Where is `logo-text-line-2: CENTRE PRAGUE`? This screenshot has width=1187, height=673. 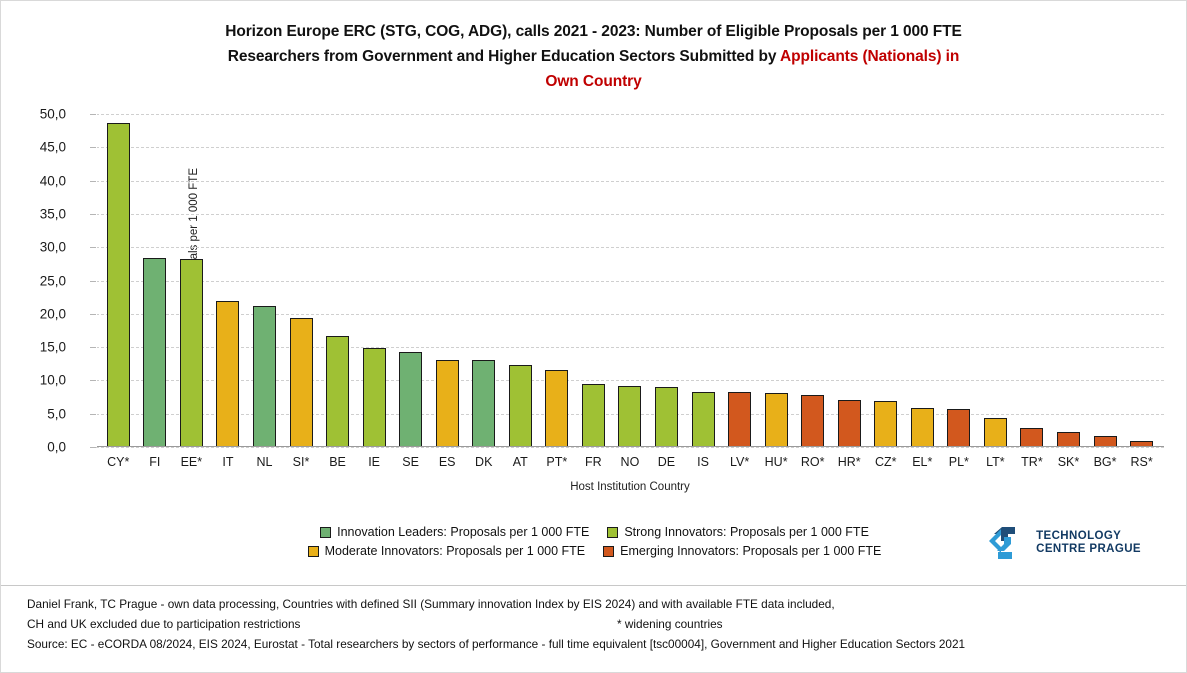 logo-text-line-2: CENTRE PRAGUE is located at coordinates (1088, 549).